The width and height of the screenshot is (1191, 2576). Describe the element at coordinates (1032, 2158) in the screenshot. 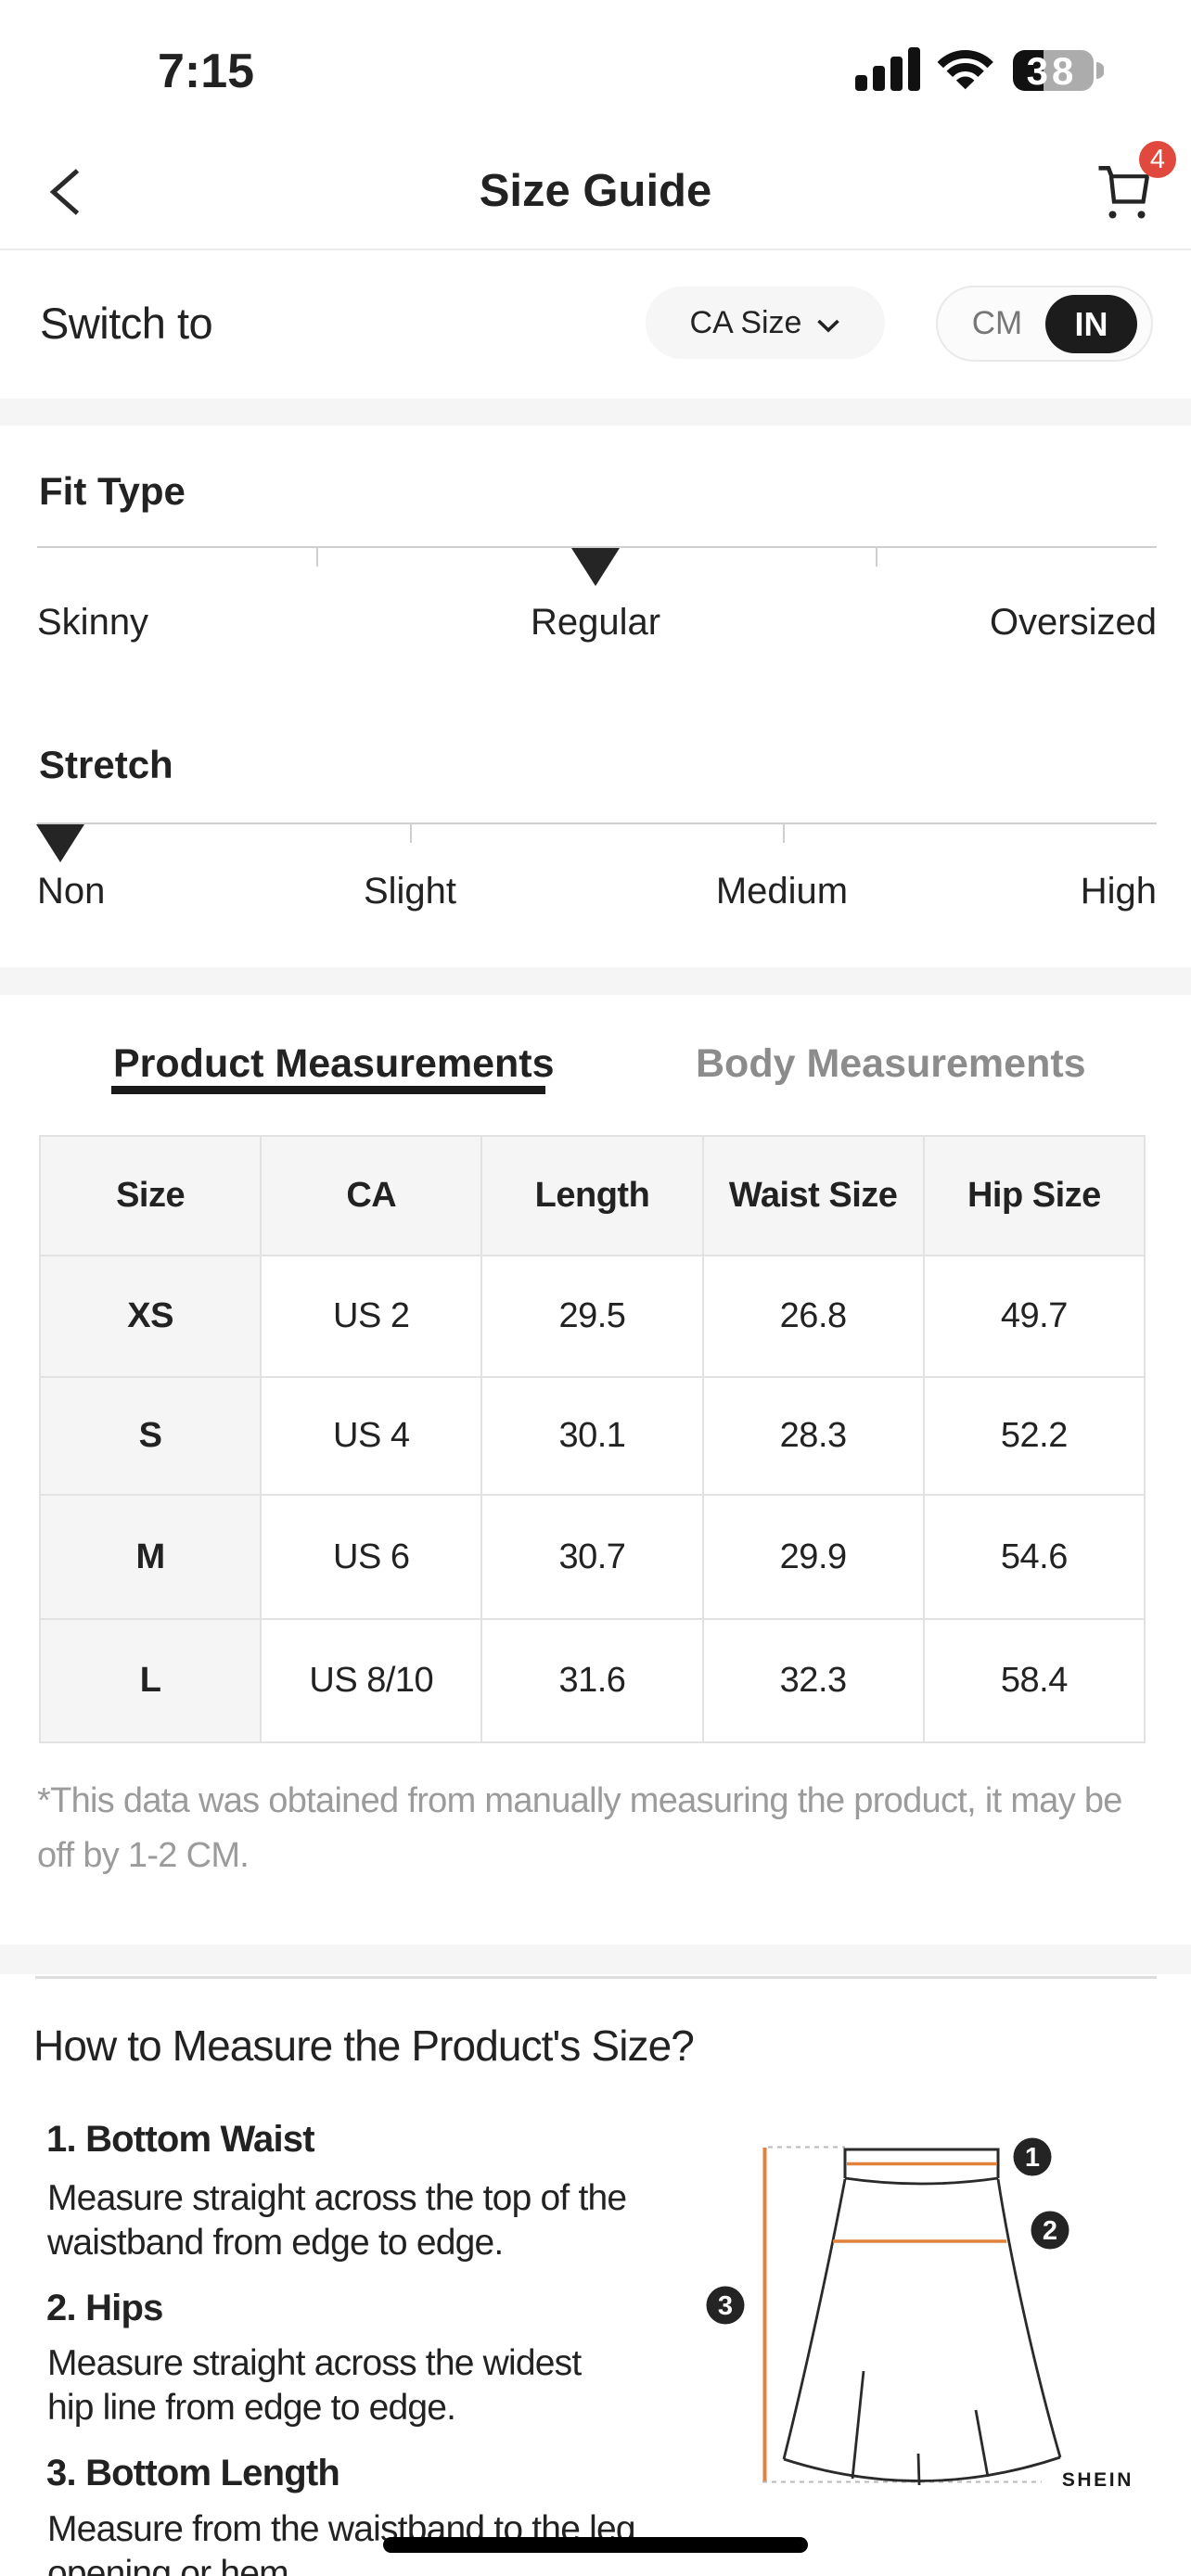

I see `svg-text: 1` at that location.